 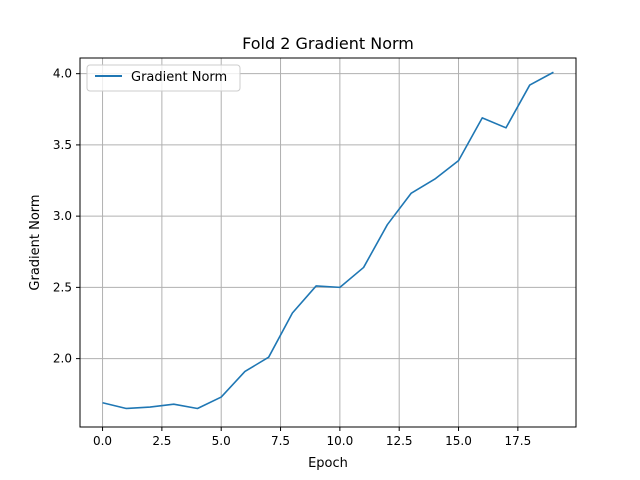 I want to click on legend-label: Gradient Norm, so click(x=179, y=77).